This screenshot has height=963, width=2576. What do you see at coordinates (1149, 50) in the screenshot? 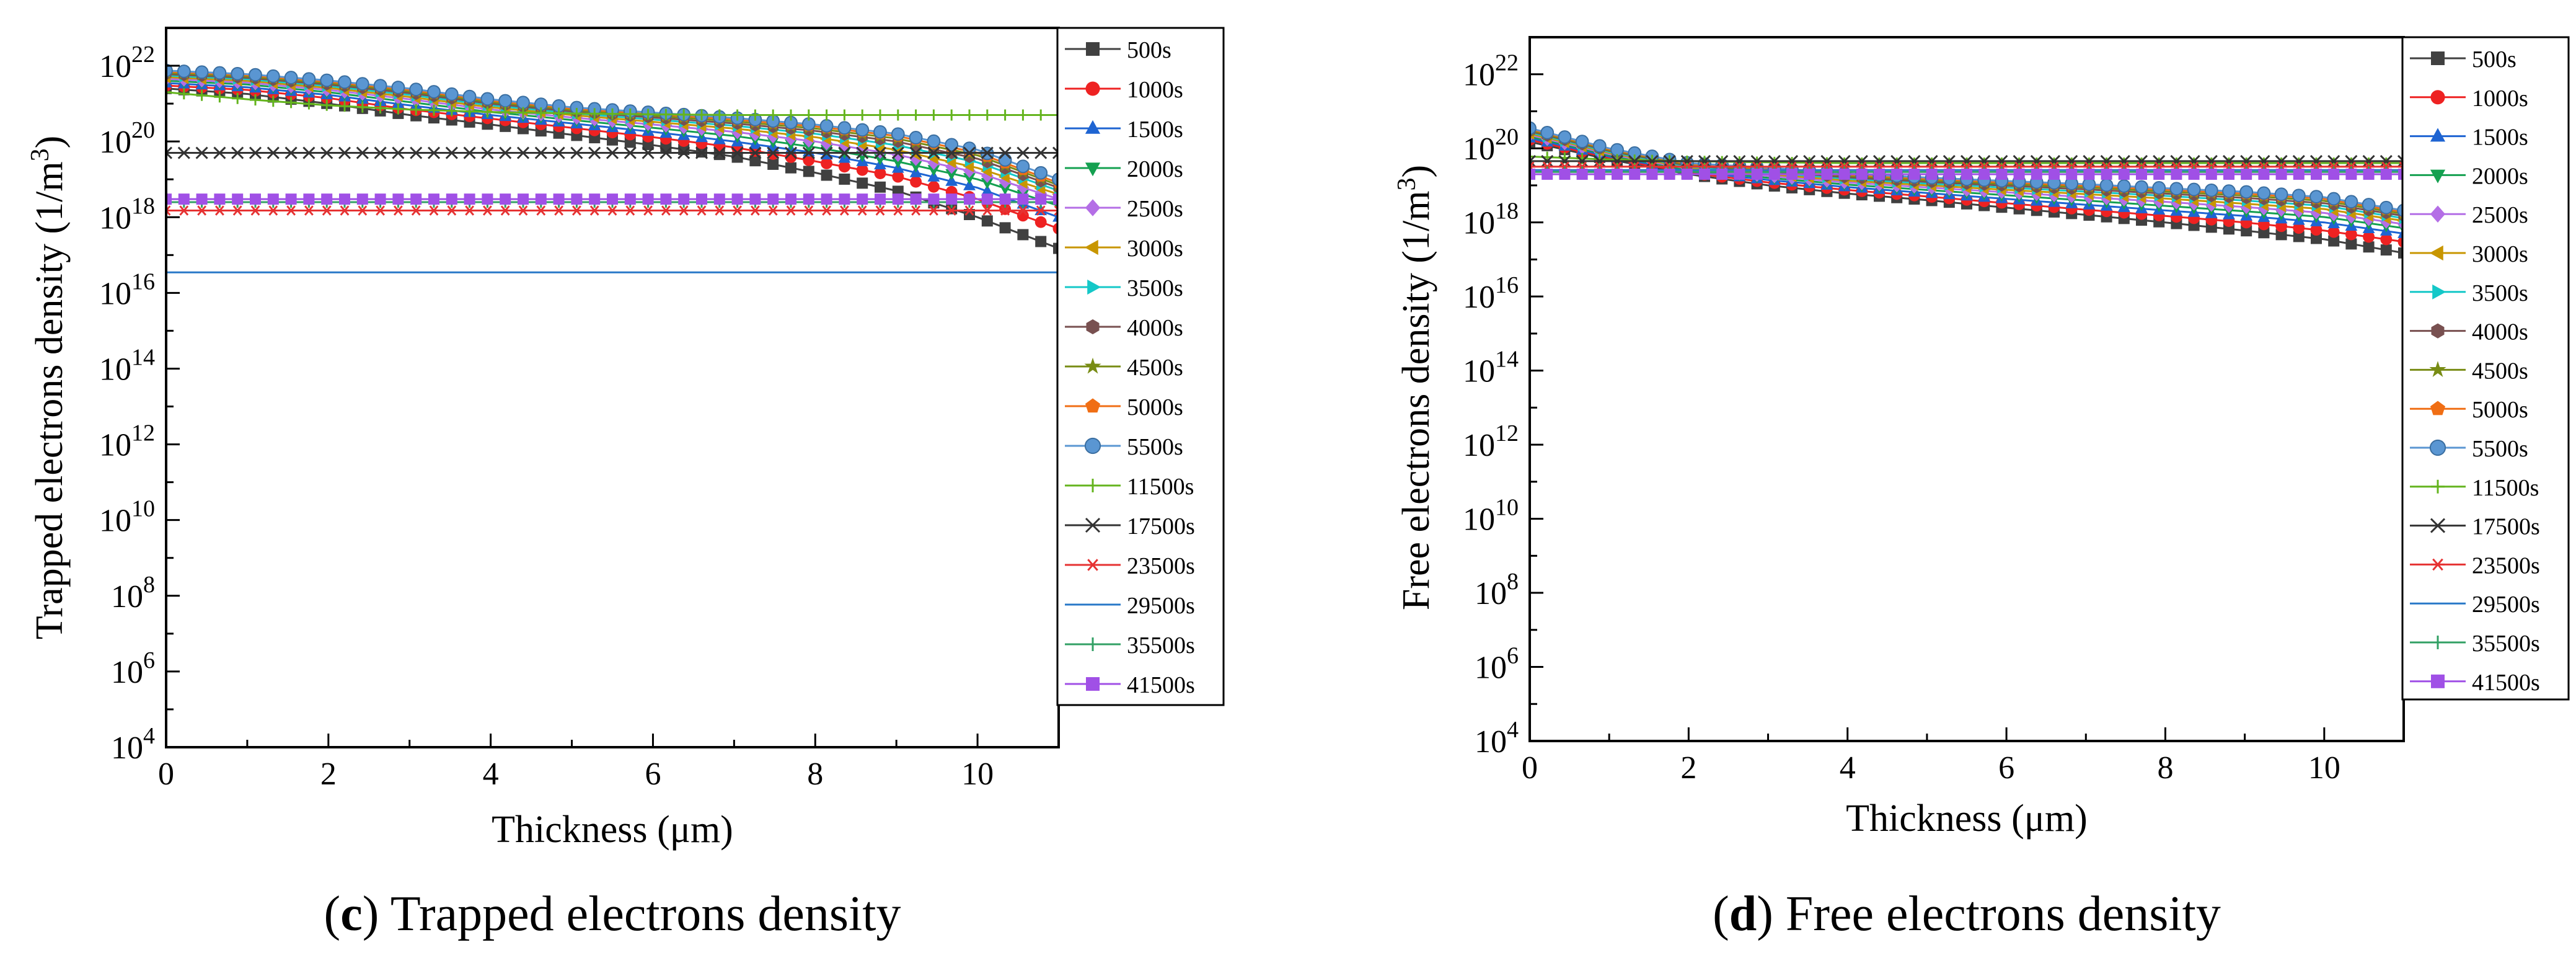
I see `legend-label: 500s` at bounding box center [1149, 50].